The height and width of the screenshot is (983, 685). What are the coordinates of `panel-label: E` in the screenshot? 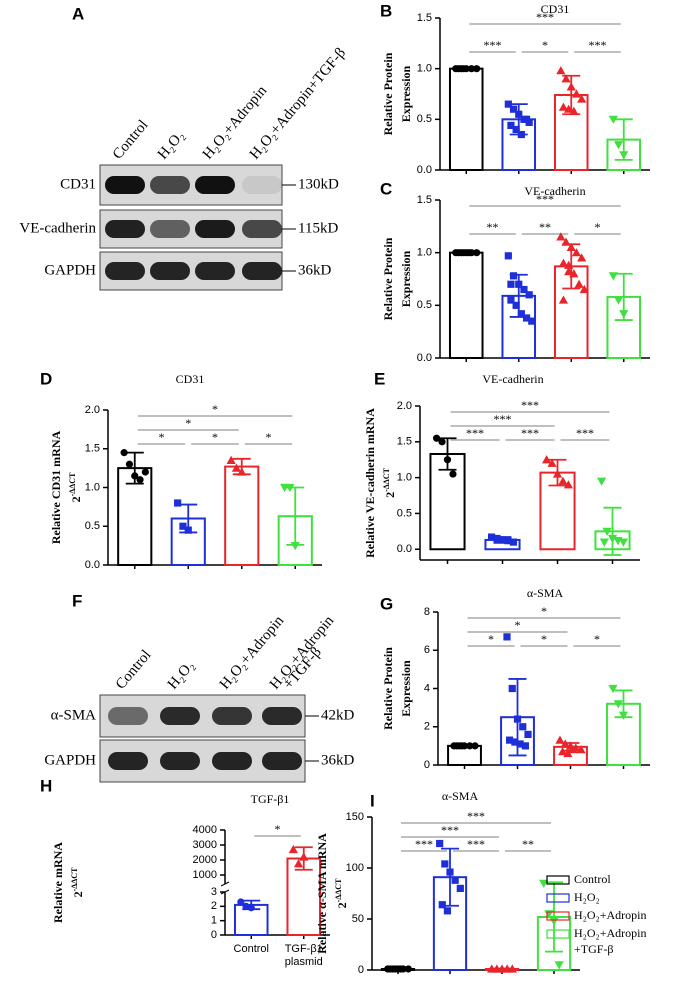 It's located at (379, 378).